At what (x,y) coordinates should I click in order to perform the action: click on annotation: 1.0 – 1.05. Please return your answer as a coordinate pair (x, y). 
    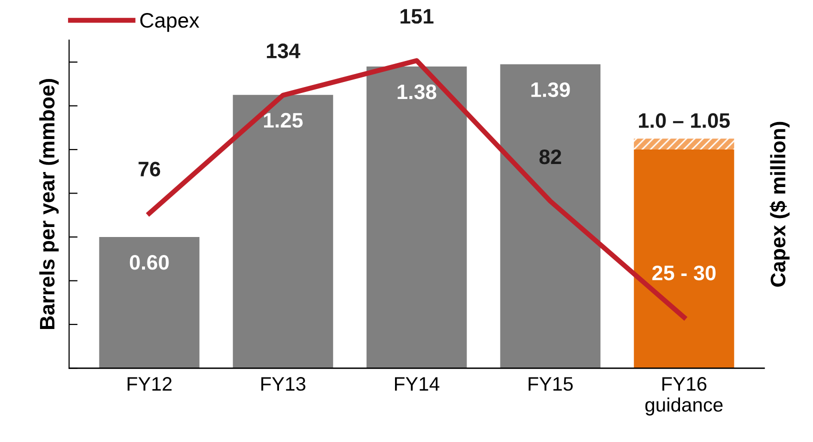
    Looking at the image, I should click on (684, 120).